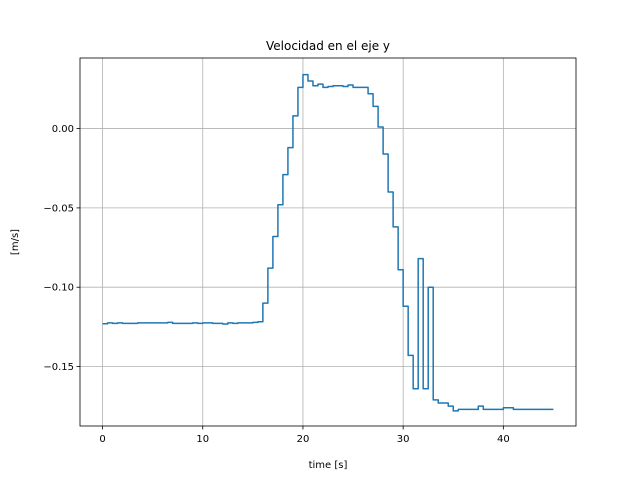 The width and height of the screenshot is (640, 480). Describe the element at coordinates (61, 248) in the screenshot. I see `y-axis: 0.00 −0.05 −0.10 −0.15` at that location.